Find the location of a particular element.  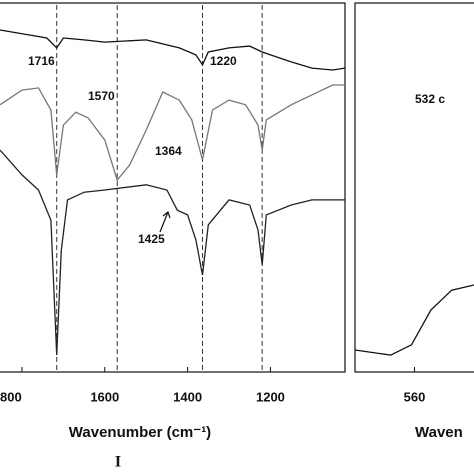

x-tick-label: 1600 is located at coordinates (104, 396).